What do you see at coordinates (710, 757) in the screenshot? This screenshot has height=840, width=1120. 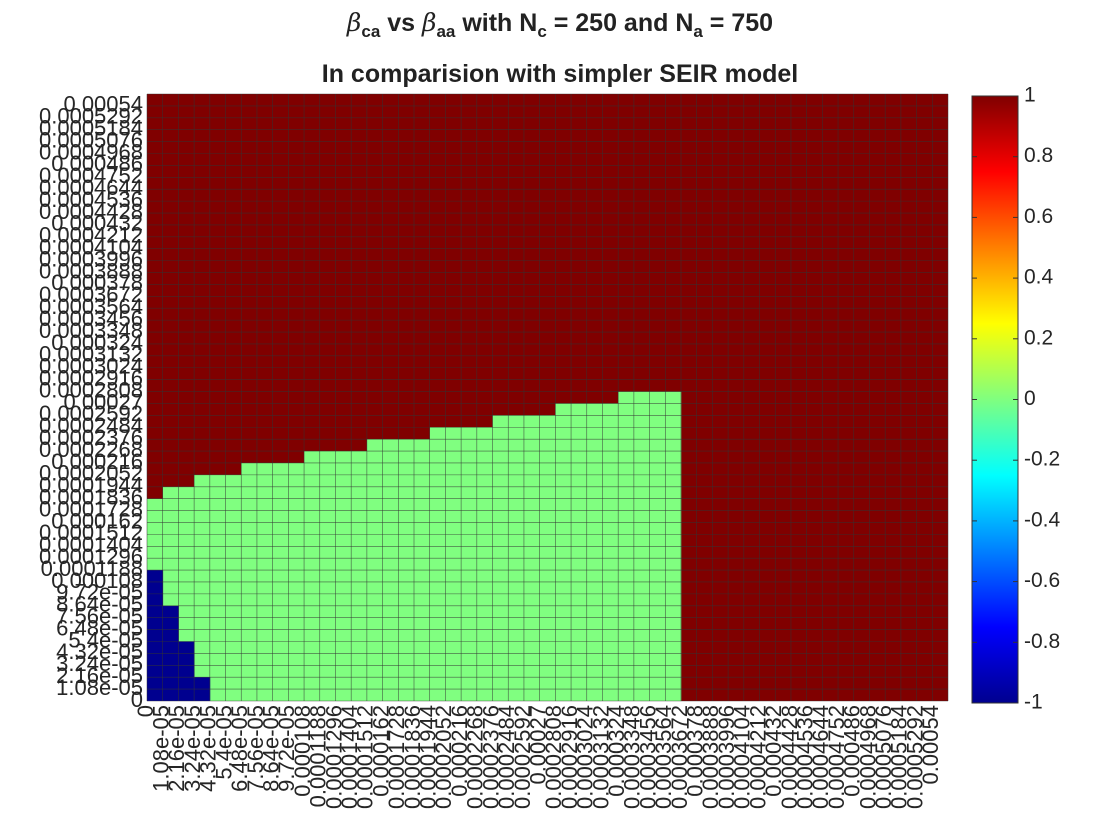 I see `x-tick-label: 0.0003888` at bounding box center [710, 757].